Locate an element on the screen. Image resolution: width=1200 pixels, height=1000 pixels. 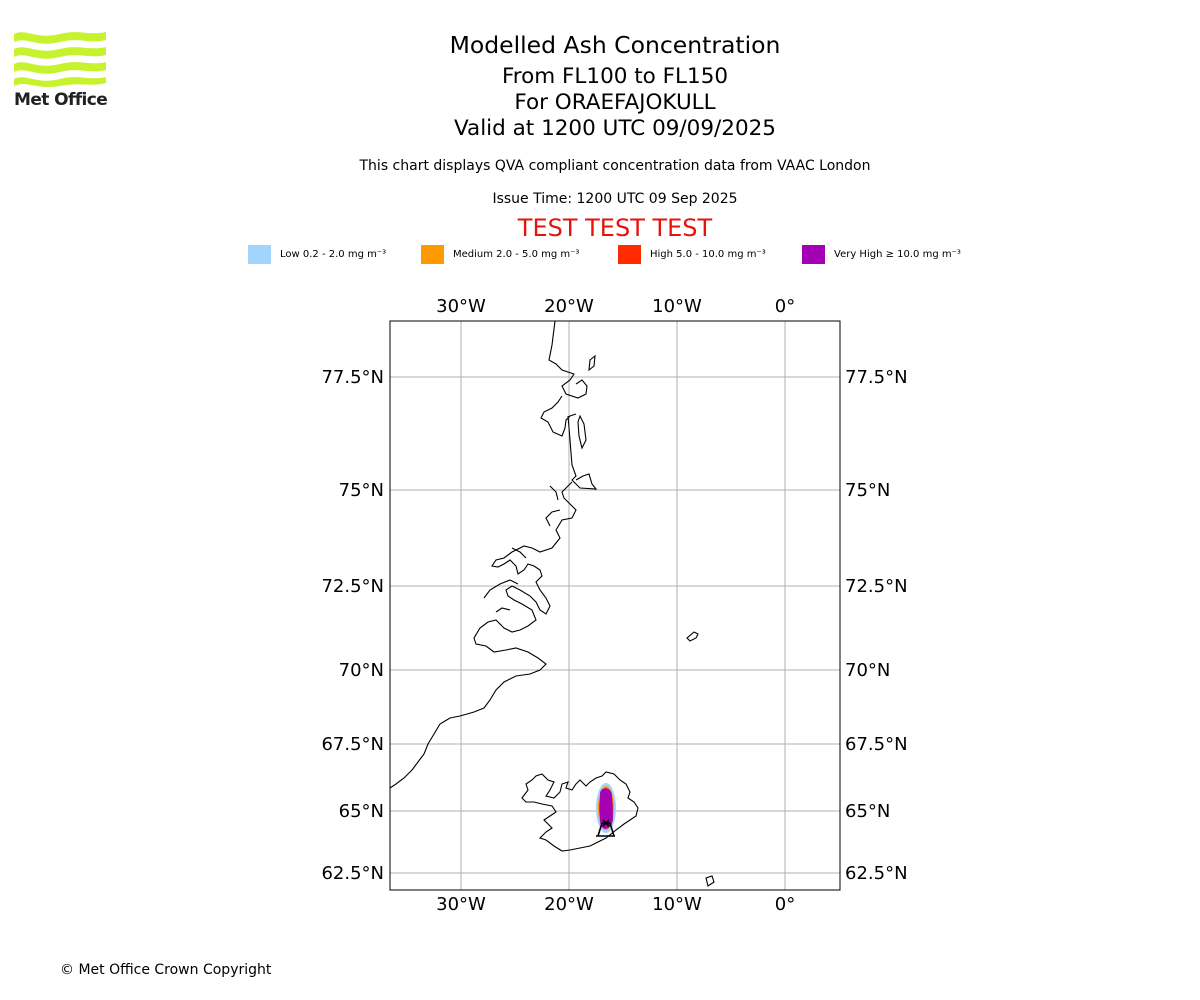
legend-item-high: High 5.0 - 10.0 mg m⁻³ is located at coordinates (692, 254).